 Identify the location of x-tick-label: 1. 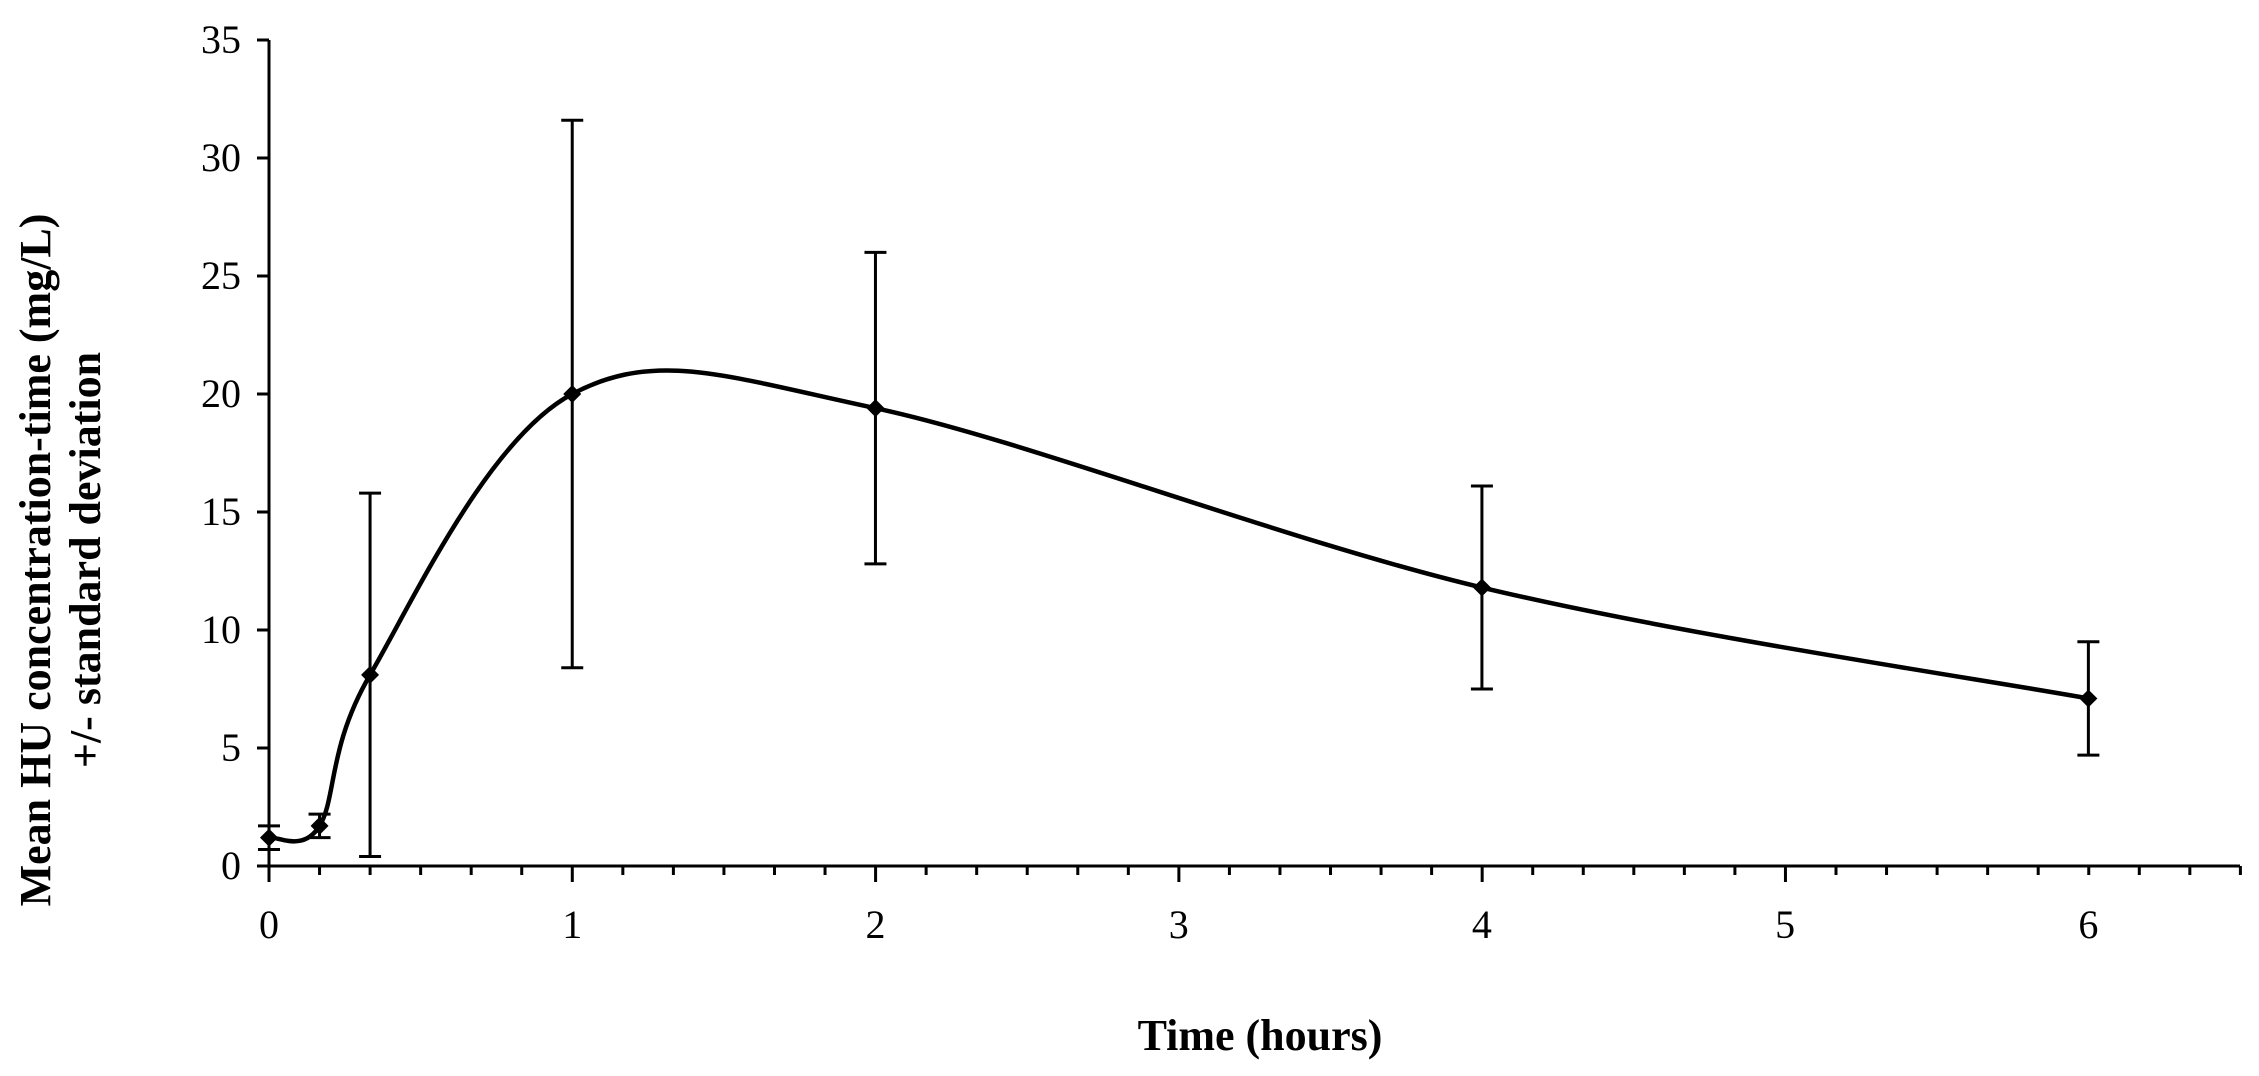
(572, 924).